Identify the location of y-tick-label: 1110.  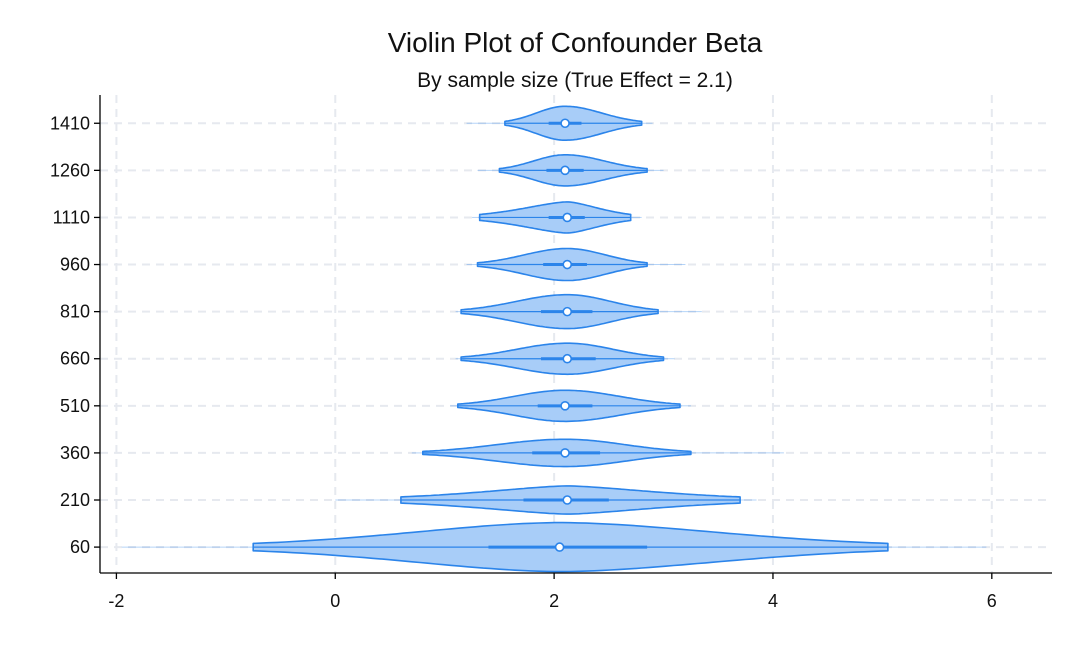
(71, 217).